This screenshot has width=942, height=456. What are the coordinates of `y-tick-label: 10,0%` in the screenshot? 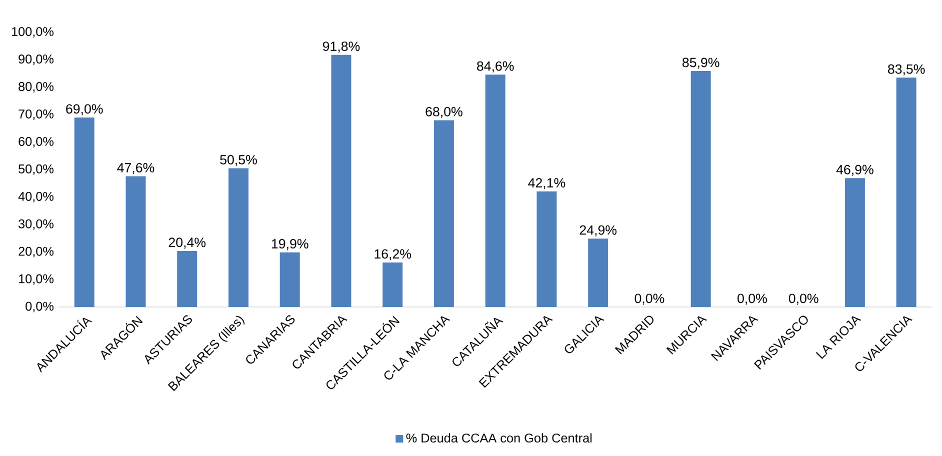 It's located at (36, 279).